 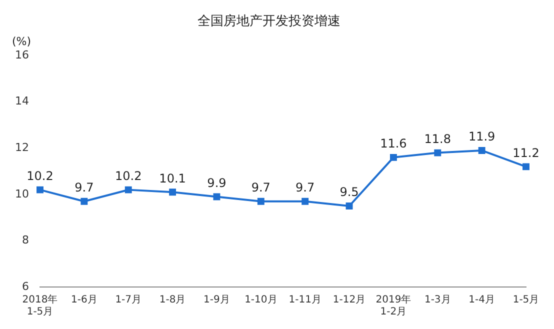 I want to click on data-label: 9.9, so click(x=216, y=183).